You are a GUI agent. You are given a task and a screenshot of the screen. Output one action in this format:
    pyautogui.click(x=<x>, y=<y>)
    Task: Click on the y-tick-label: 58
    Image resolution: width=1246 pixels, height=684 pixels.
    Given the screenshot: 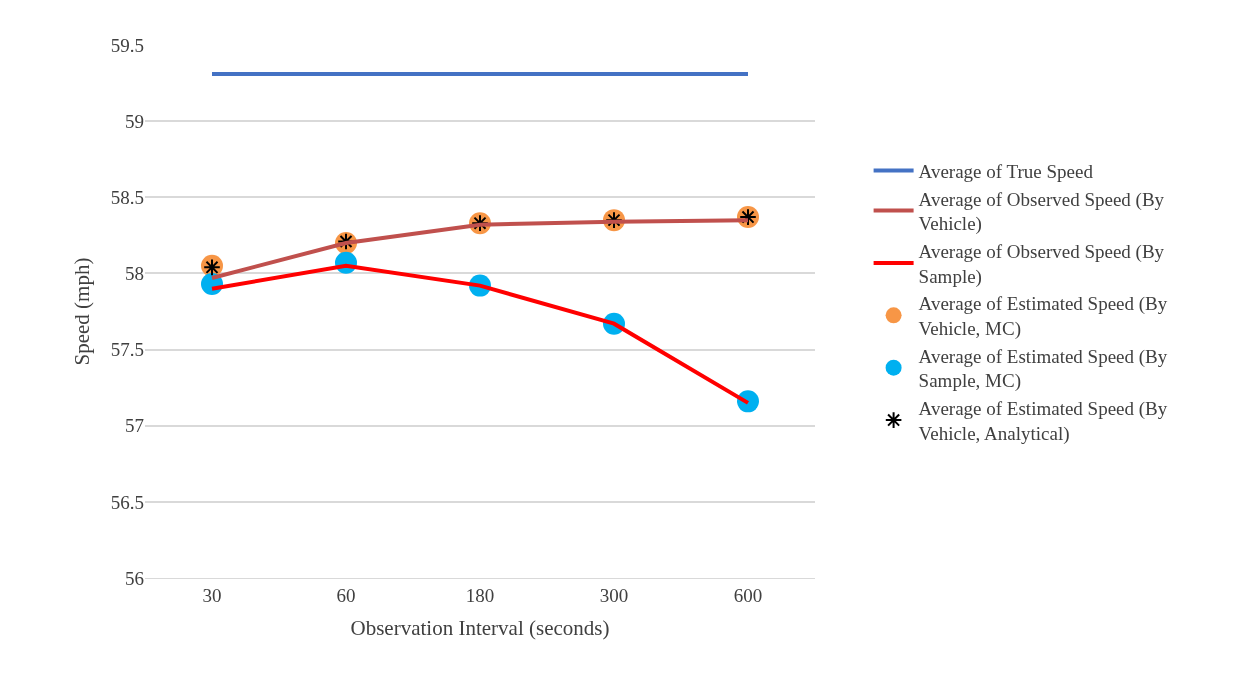 What is the action you would take?
    pyautogui.click(x=134, y=274)
    